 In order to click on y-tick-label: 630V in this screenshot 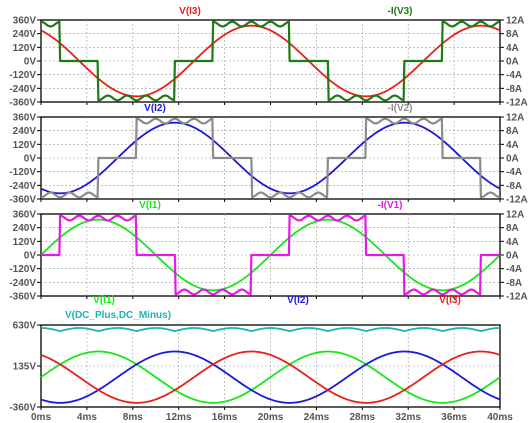, I will do `click(25, 326)`.